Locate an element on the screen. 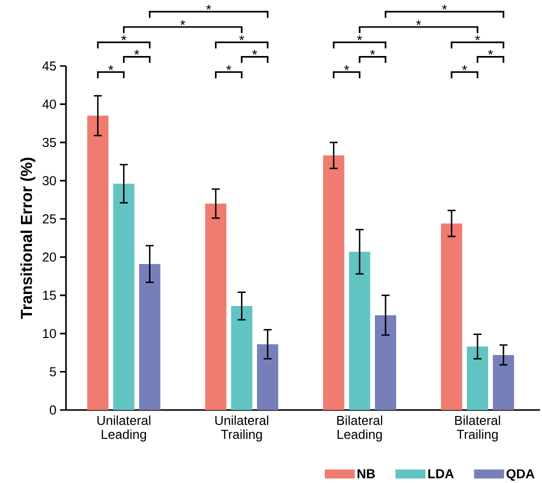  x-tick-label: Unilateral Trailing is located at coordinates (241, 429).